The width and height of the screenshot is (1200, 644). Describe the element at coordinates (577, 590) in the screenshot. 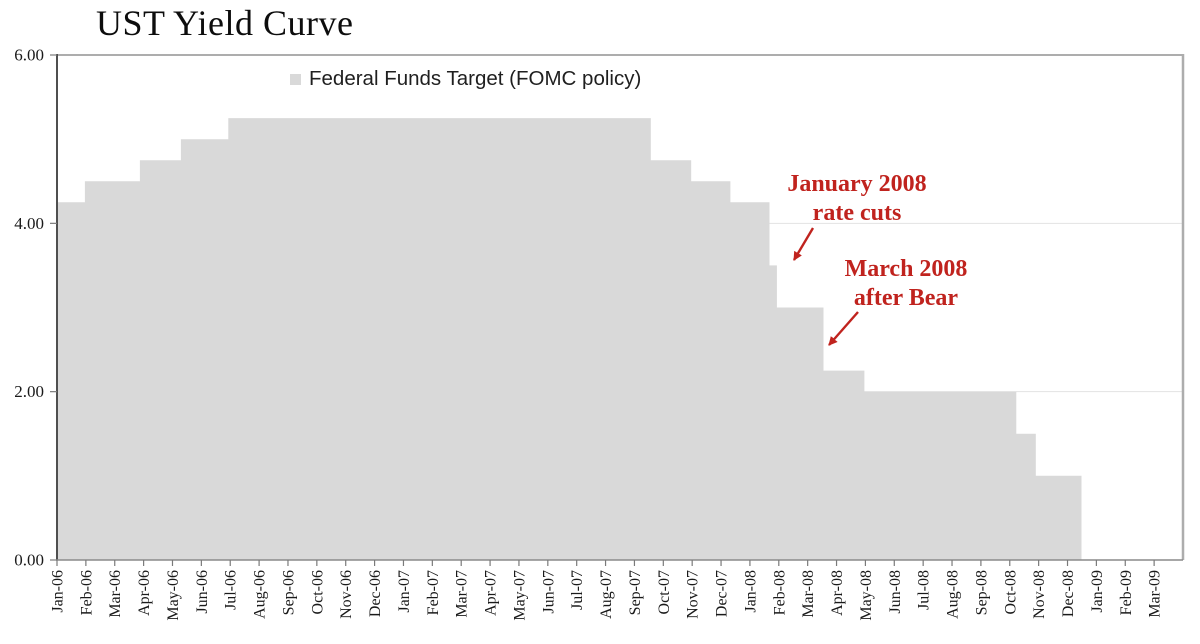

I see `svg-text: Jul-07` at that location.